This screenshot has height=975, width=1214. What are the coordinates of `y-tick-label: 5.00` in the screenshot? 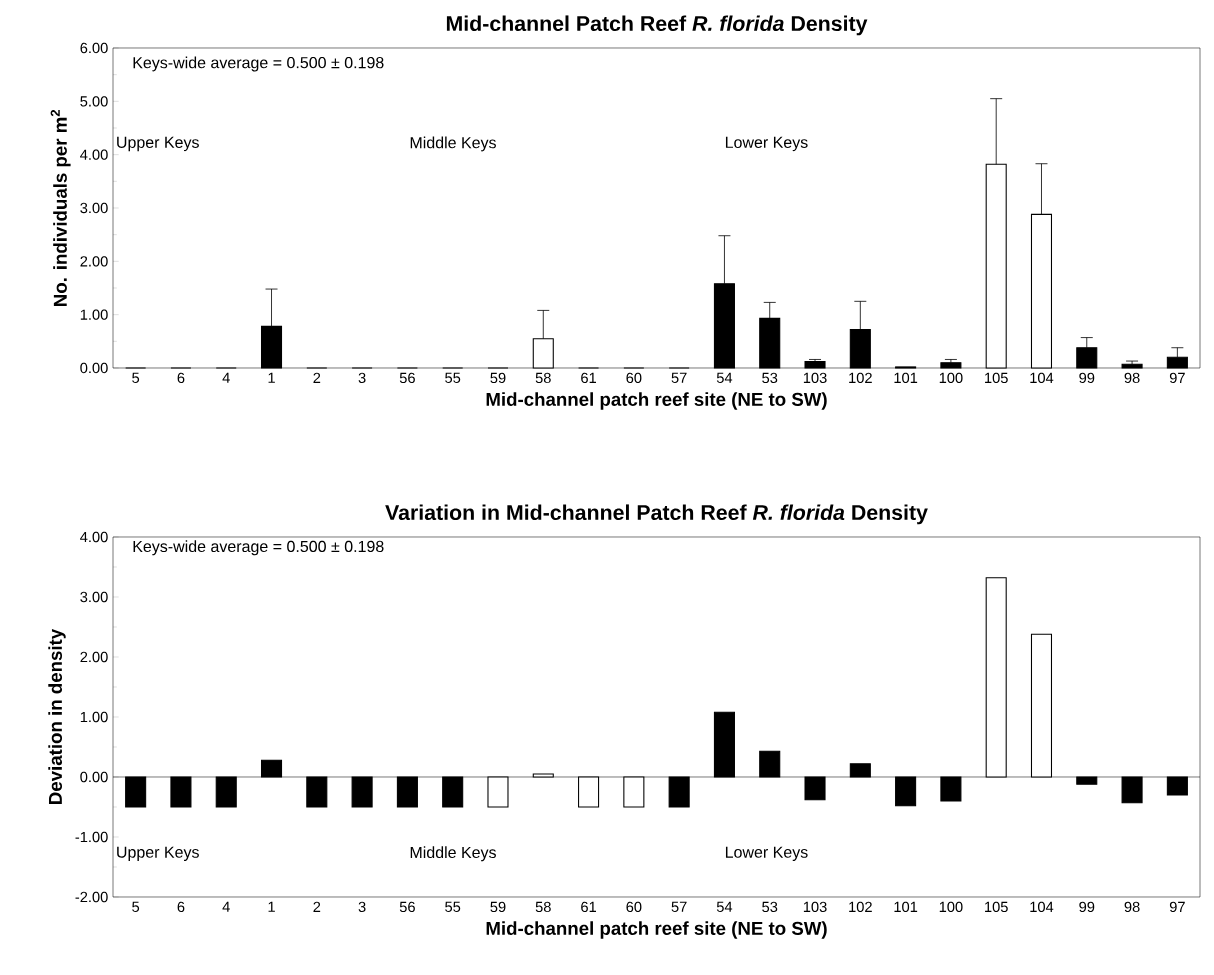 It's located at (94, 101).